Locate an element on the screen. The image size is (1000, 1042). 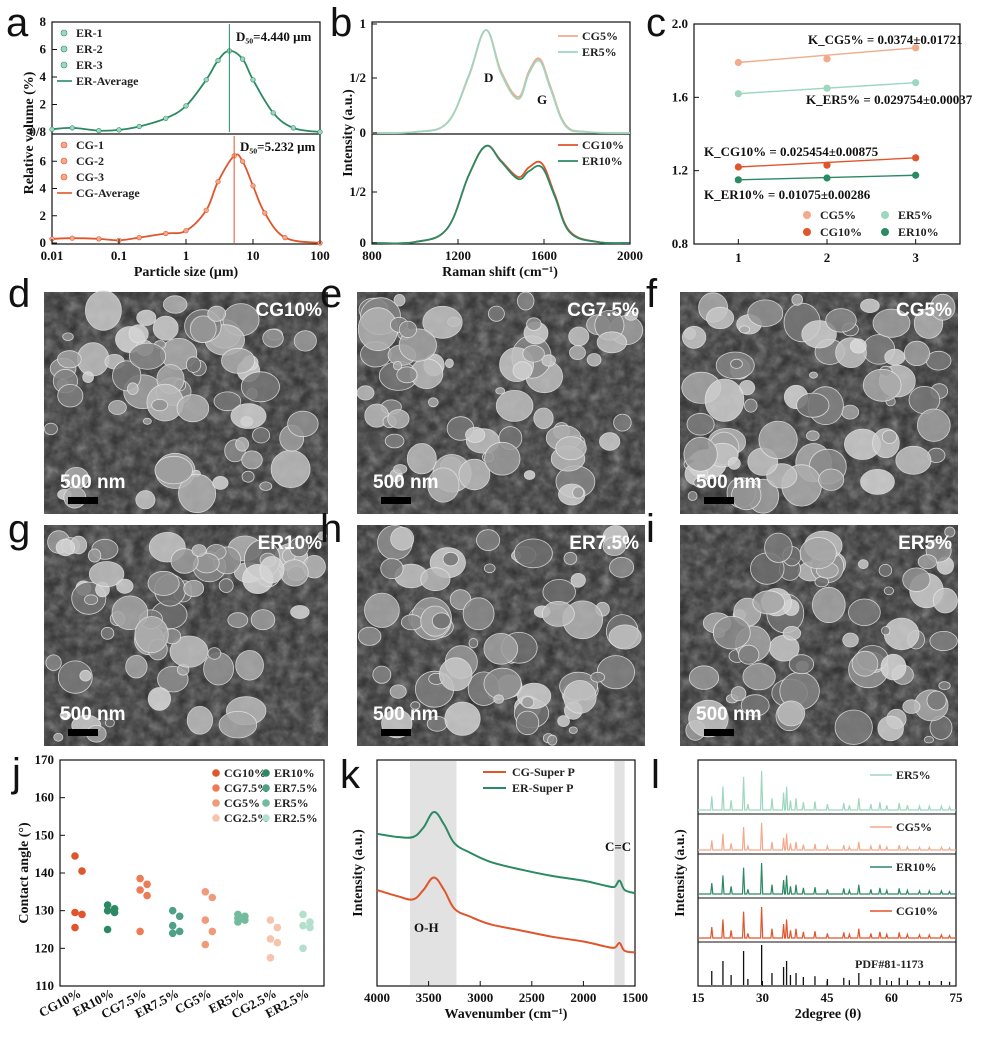
panel-b-label: b is located at coordinates (341, 23).